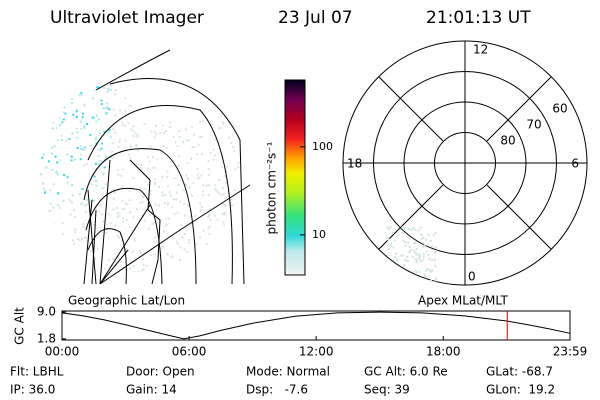 This screenshot has height=400, width=600. Describe the element at coordinates (288, 372) in the screenshot. I see `status-field: Mode: Normal` at that location.